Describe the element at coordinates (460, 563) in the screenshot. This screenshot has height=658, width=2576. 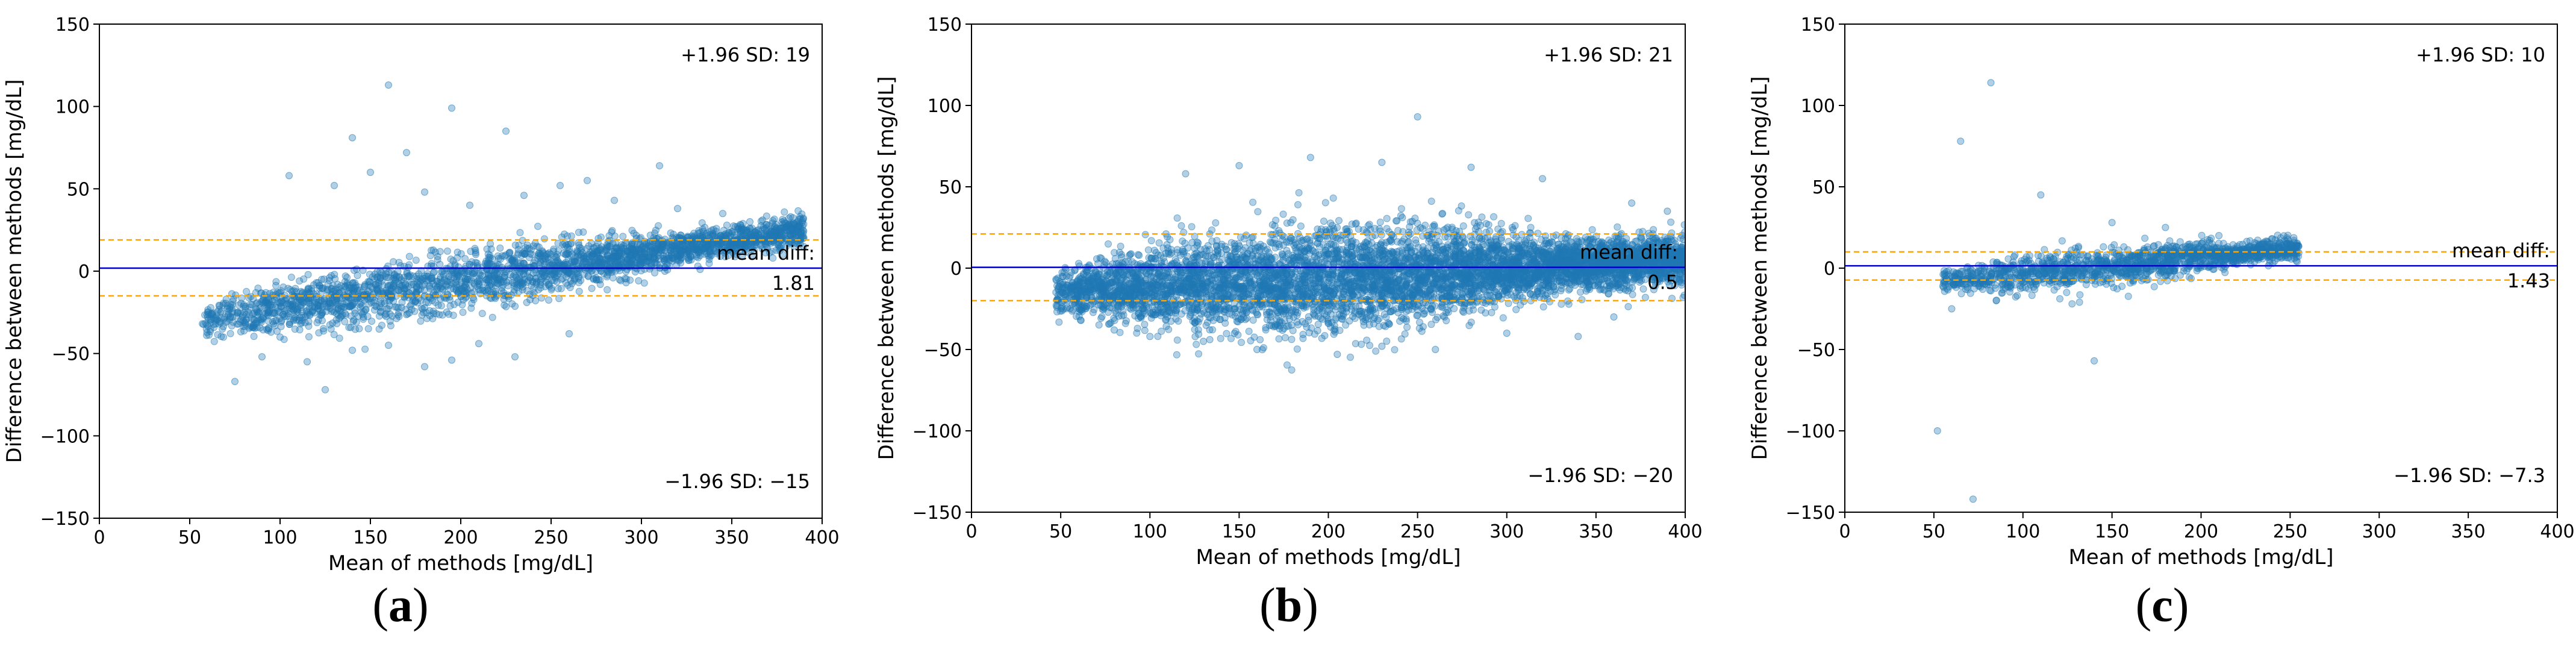
I see `x-axis-label: Mean of methods [mg/dL]` at that location.